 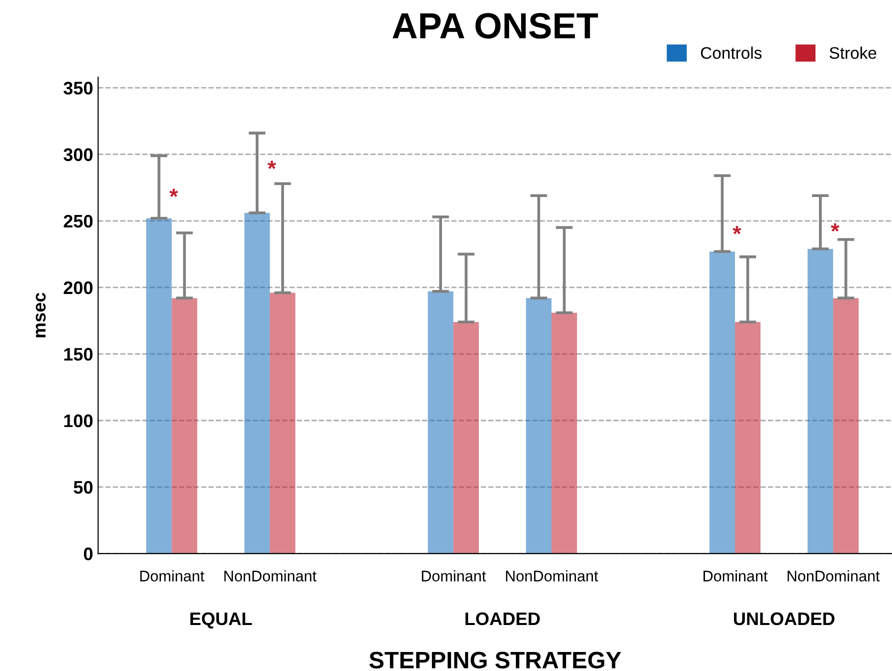 I want to click on legend-label: Stroke, so click(x=853, y=52).